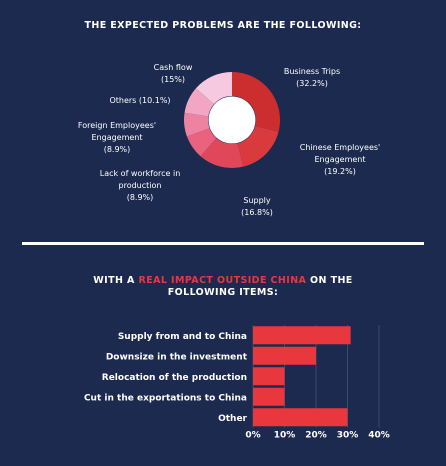 The height and width of the screenshot is (466, 446). What do you see at coordinates (139, 100) in the screenshot?
I see `donut-slice-label: Others (10.1%)` at bounding box center [139, 100].